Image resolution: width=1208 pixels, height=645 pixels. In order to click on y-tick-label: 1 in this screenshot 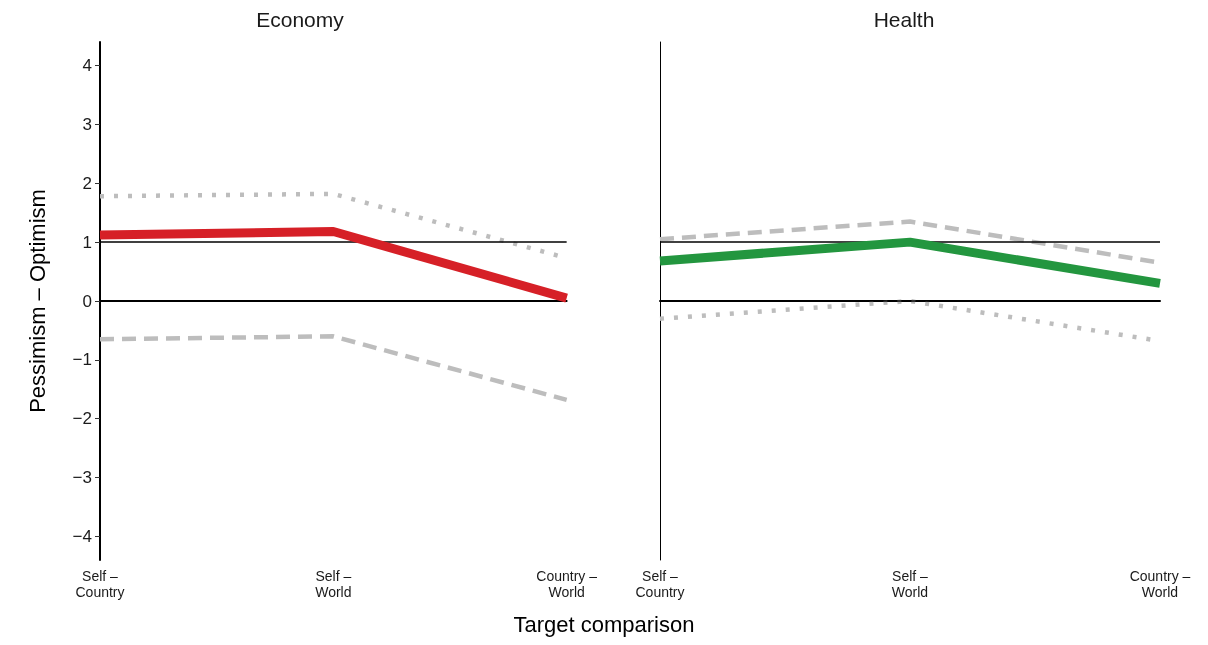, I will do `click(87, 242)`.